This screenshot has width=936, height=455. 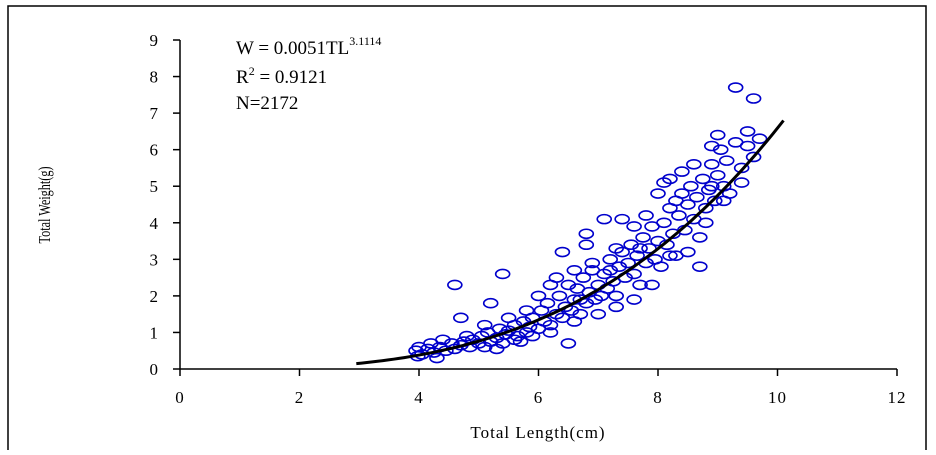 I want to click on y-tick-label: 3, so click(x=154, y=259).